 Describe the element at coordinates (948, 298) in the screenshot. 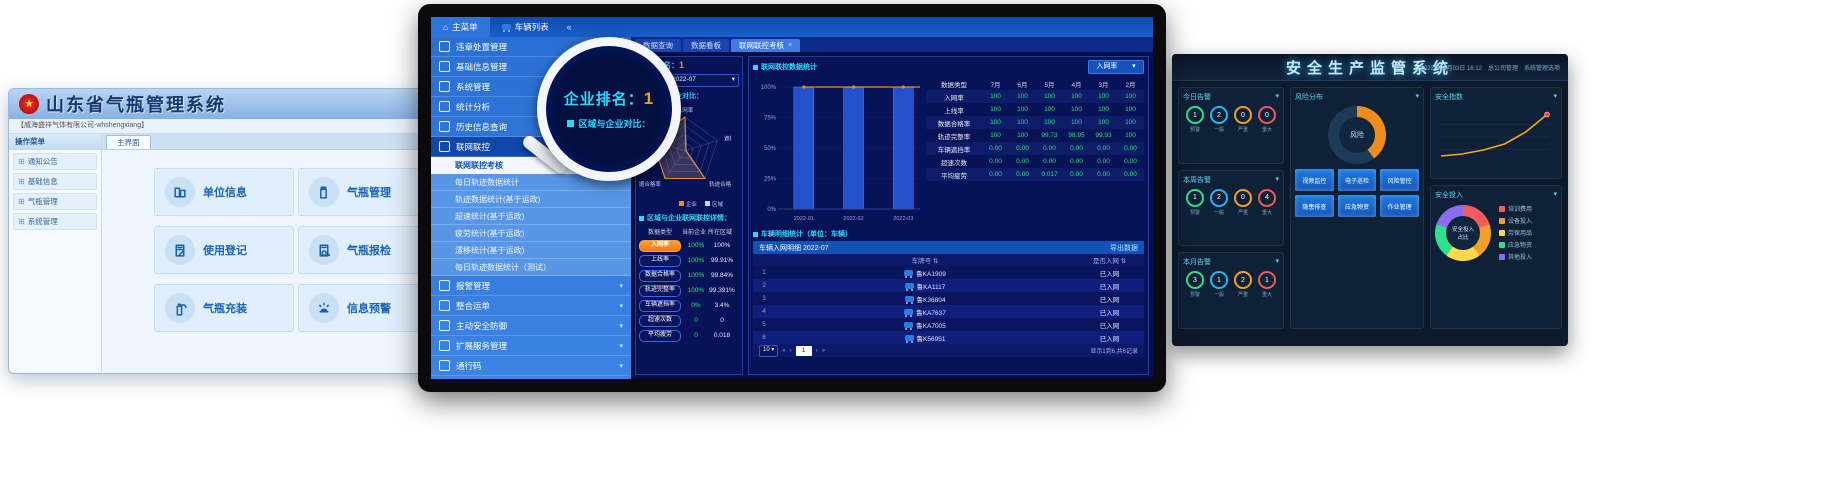

I see `vehicle-table-row: 3 鲁K36804 已入网` at that location.